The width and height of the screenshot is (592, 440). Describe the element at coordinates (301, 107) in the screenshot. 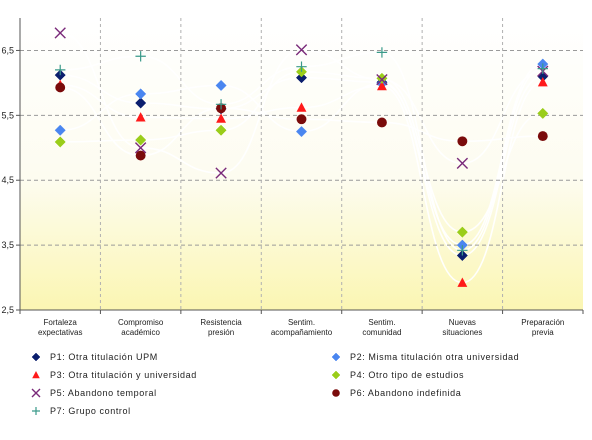

I see `data-point-p3-cat4` at that location.